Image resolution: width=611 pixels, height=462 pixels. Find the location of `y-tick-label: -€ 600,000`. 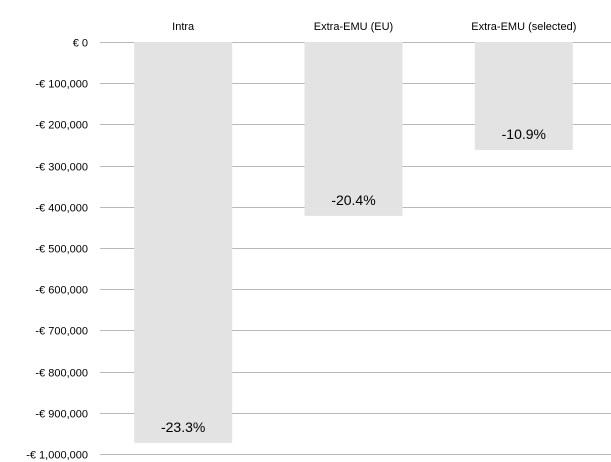

y-tick-label: -€ 600,000 is located at coordinates (61, 291).